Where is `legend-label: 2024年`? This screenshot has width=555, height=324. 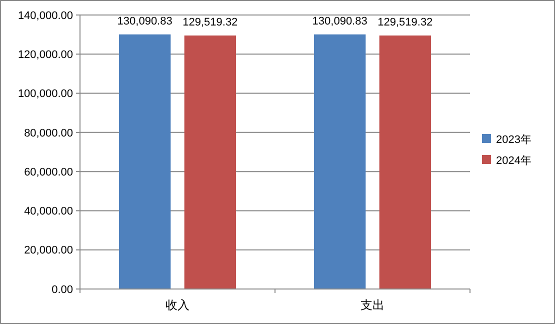 legend-label: 2024年 is located at coordinates (514, 160).